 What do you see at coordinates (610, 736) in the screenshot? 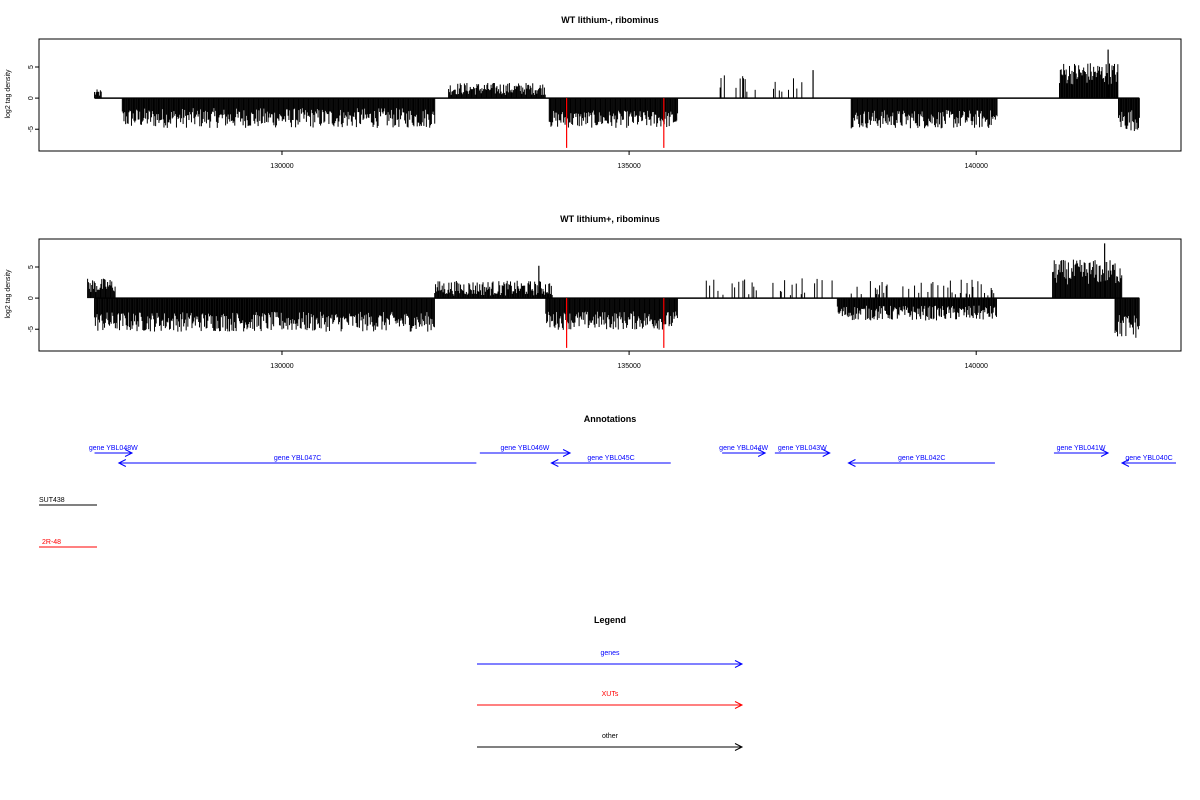
I see `legend-label-other: other` at bounding box center [610, 736].